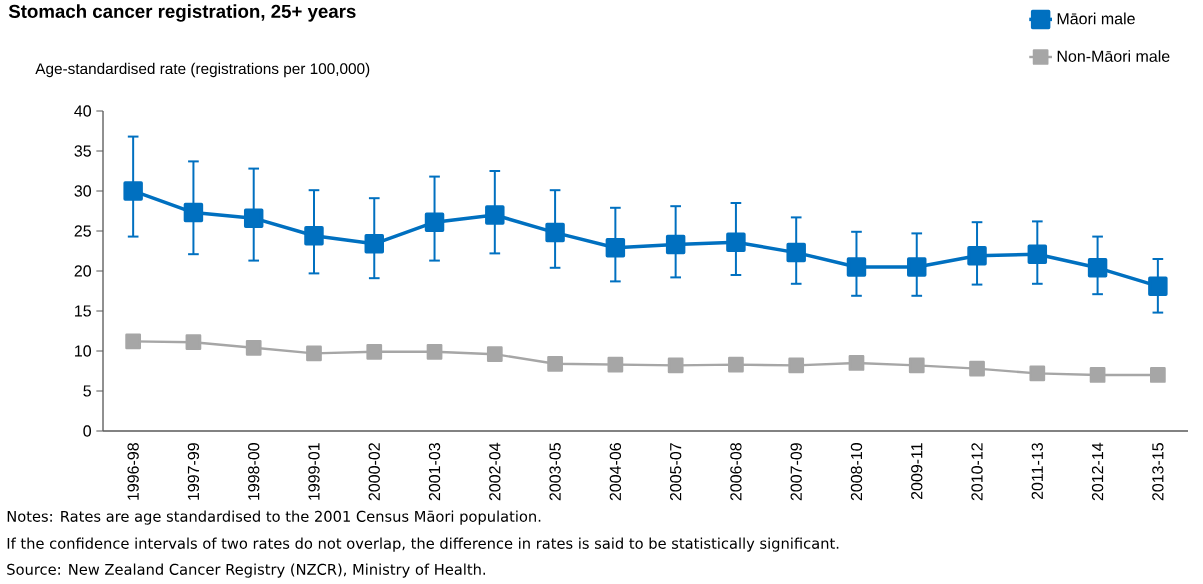 The image size is (1203, 584). What do you see at coordinates (495, 471) in the screenshot?
I see `x-tick-label: 2002-04` at bounding box center [495, 471].